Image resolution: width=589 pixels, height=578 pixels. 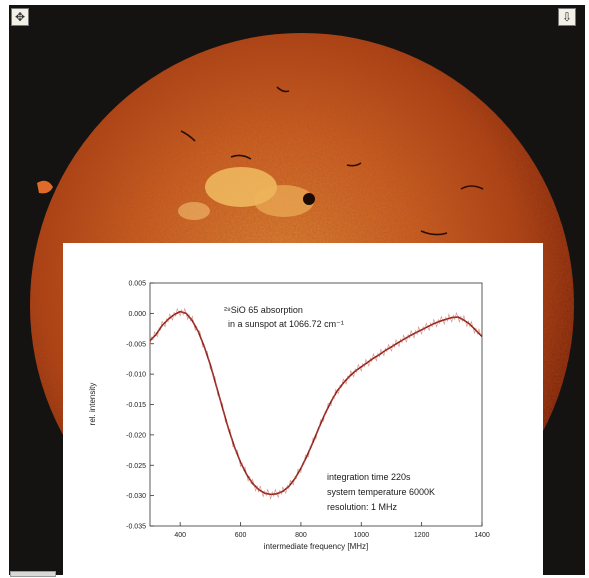 I want to click on y-tick-label: 0.000, so click(x=137, y=314).